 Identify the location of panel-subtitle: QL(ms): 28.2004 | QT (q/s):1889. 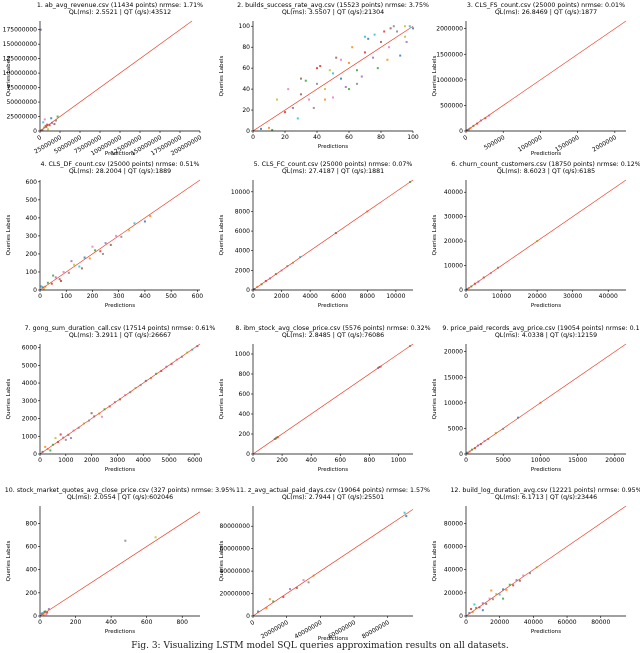
(120, 171).